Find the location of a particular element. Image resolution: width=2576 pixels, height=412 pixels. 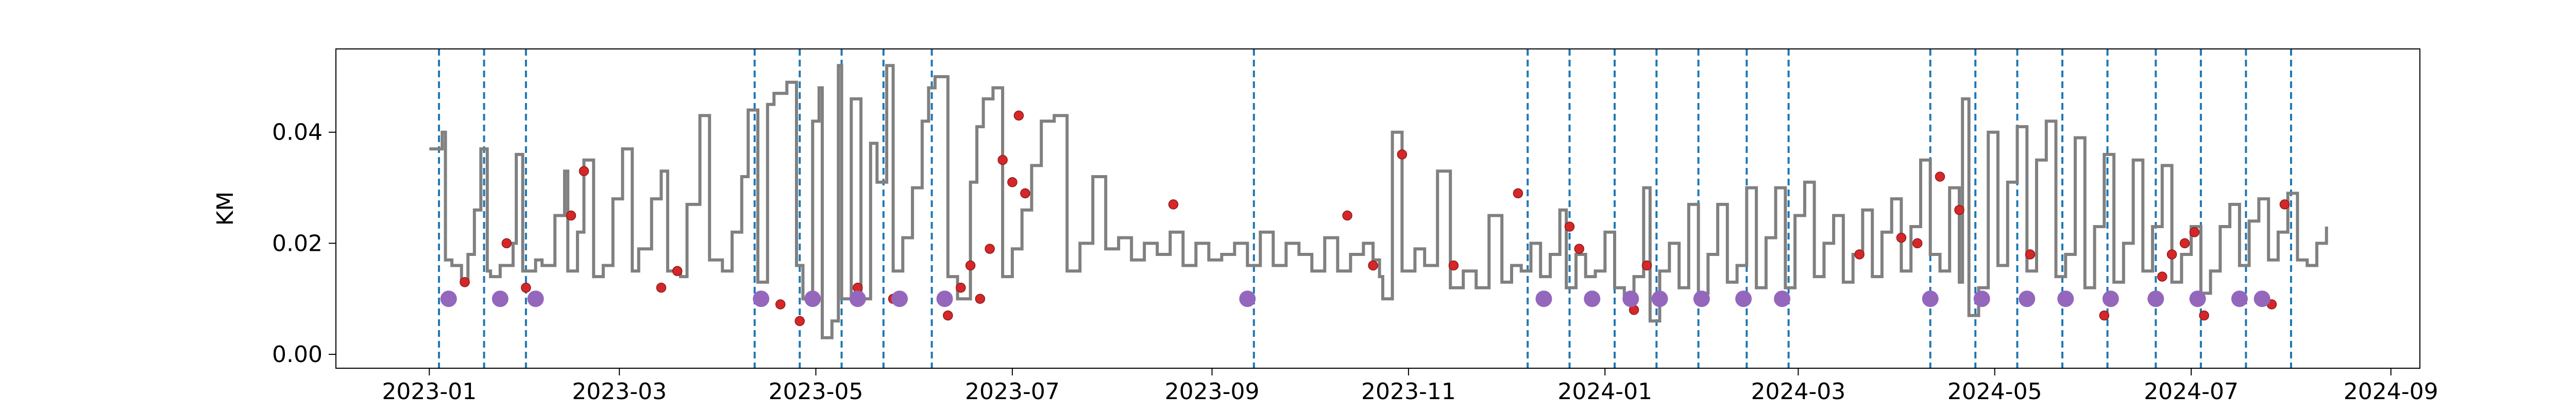

x-tick-label-1: 2023-03 is located at coordinates (619, 392).